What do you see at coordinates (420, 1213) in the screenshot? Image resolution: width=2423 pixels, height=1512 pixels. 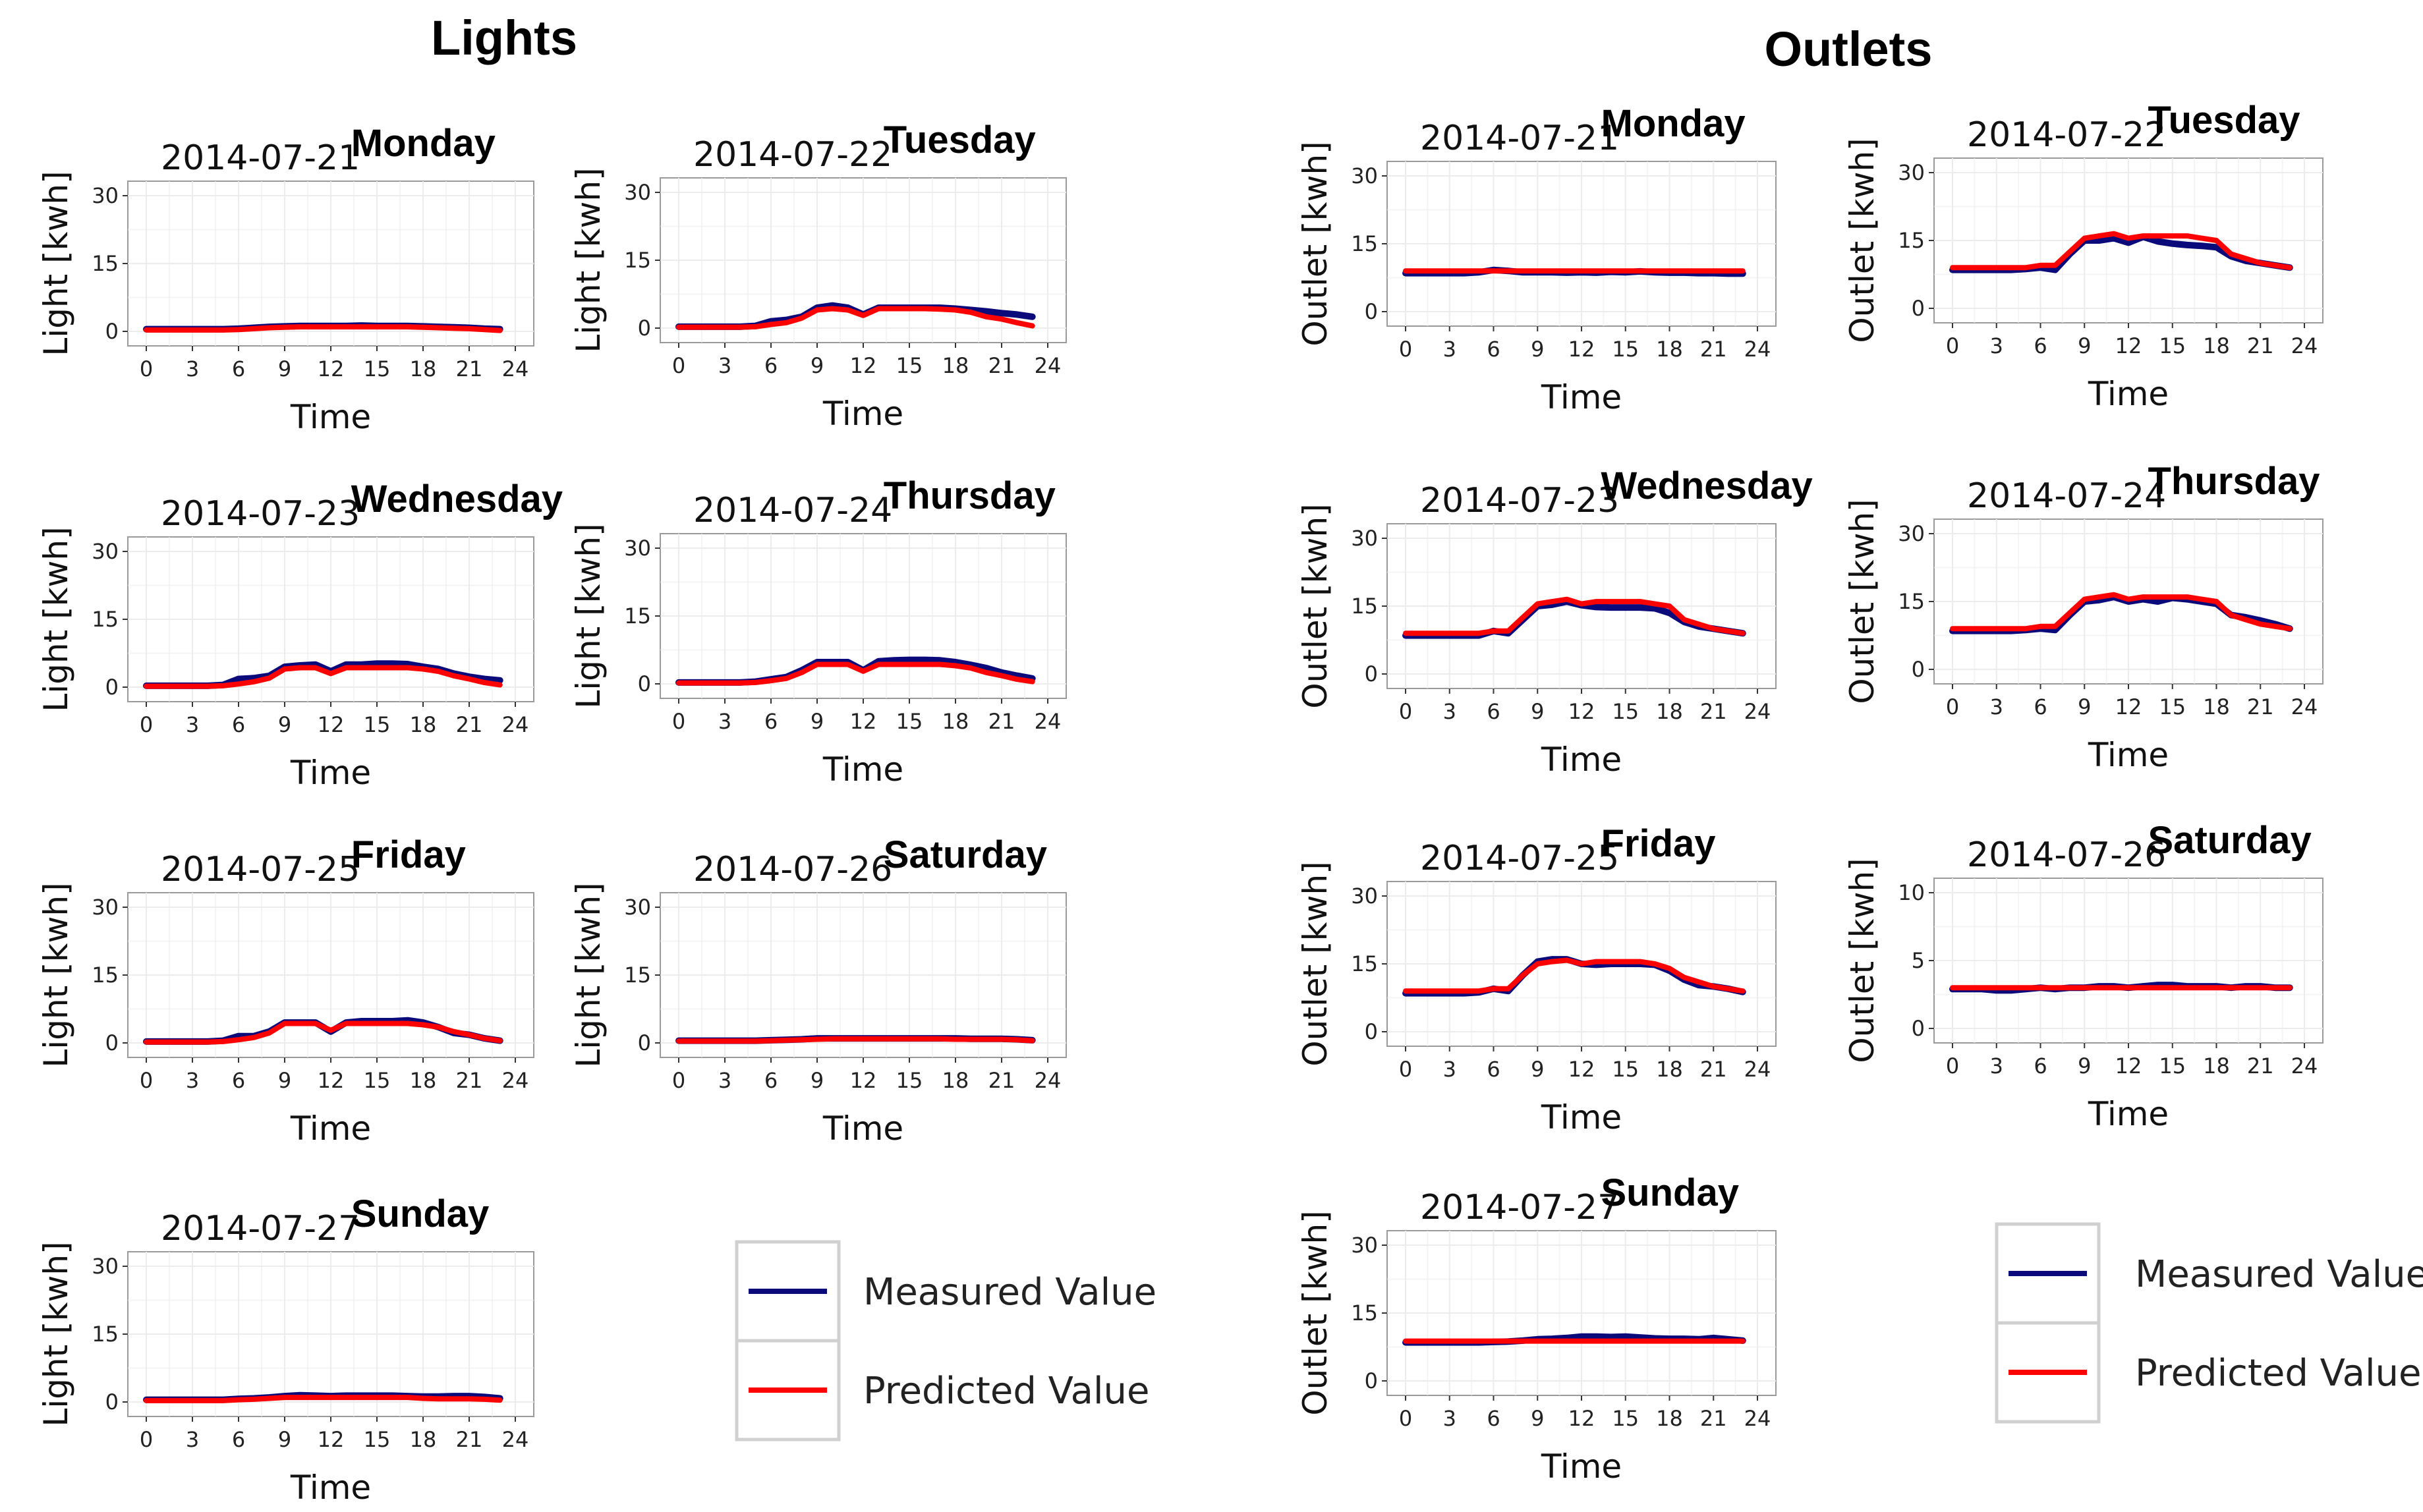 I see `panel-day-title: Sunday` at bounding box center [420, 1213].